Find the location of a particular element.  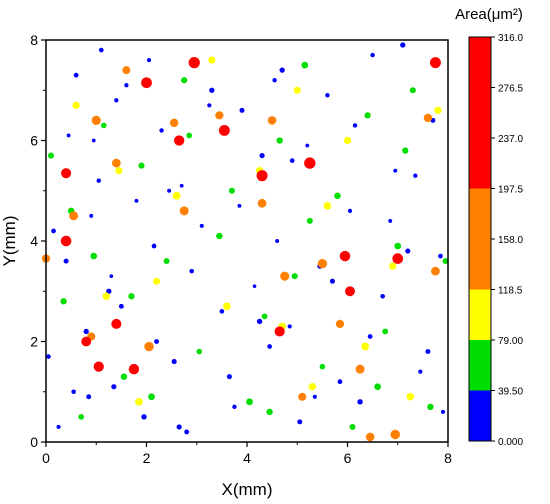

colorbar-label: 118.5 is located at coordinates (510, 291).